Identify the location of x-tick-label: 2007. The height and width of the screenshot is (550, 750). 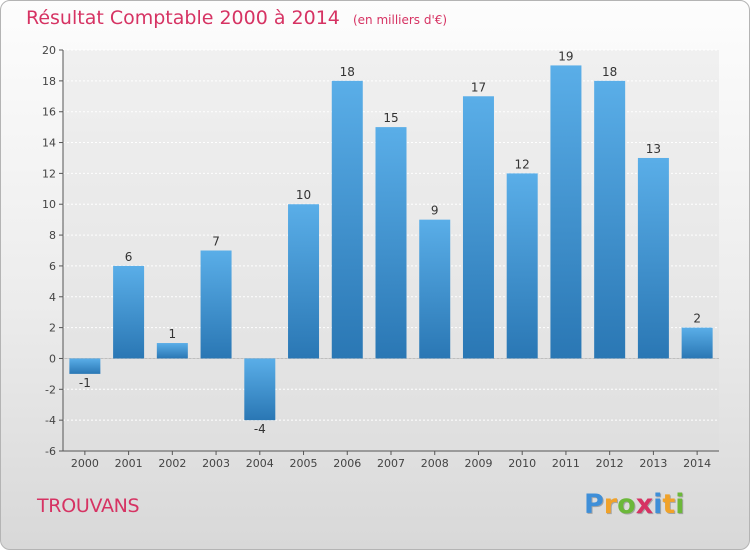
(391, 463).